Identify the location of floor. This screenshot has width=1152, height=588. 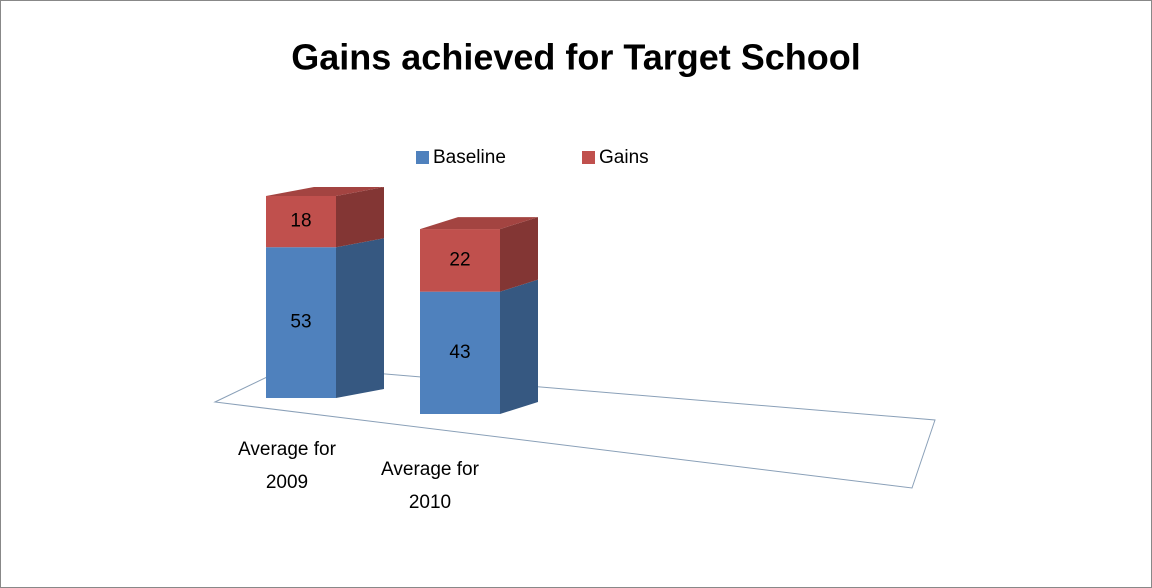
(574, 427).